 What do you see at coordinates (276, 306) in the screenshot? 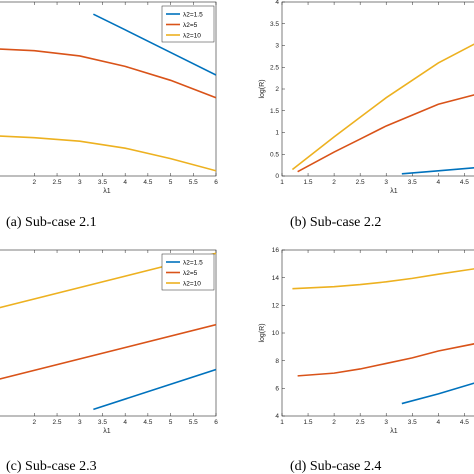
I see `y-tick-label: 12` at bounding box center [276, 306].